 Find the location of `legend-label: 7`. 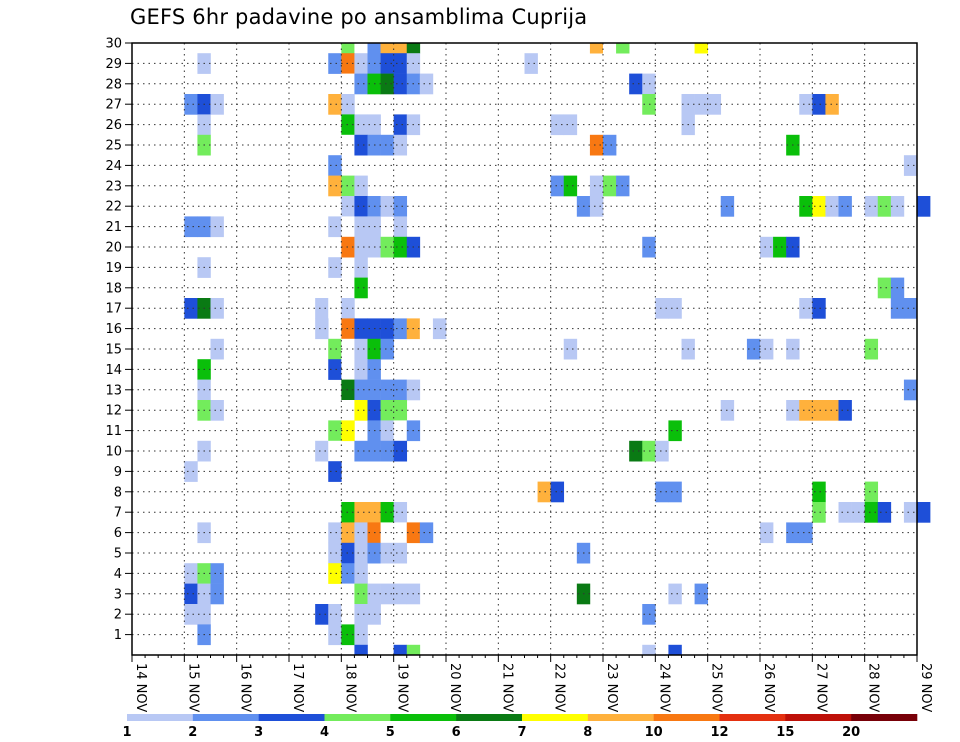

legend-label: 7 is located at coordinates (521, 732).